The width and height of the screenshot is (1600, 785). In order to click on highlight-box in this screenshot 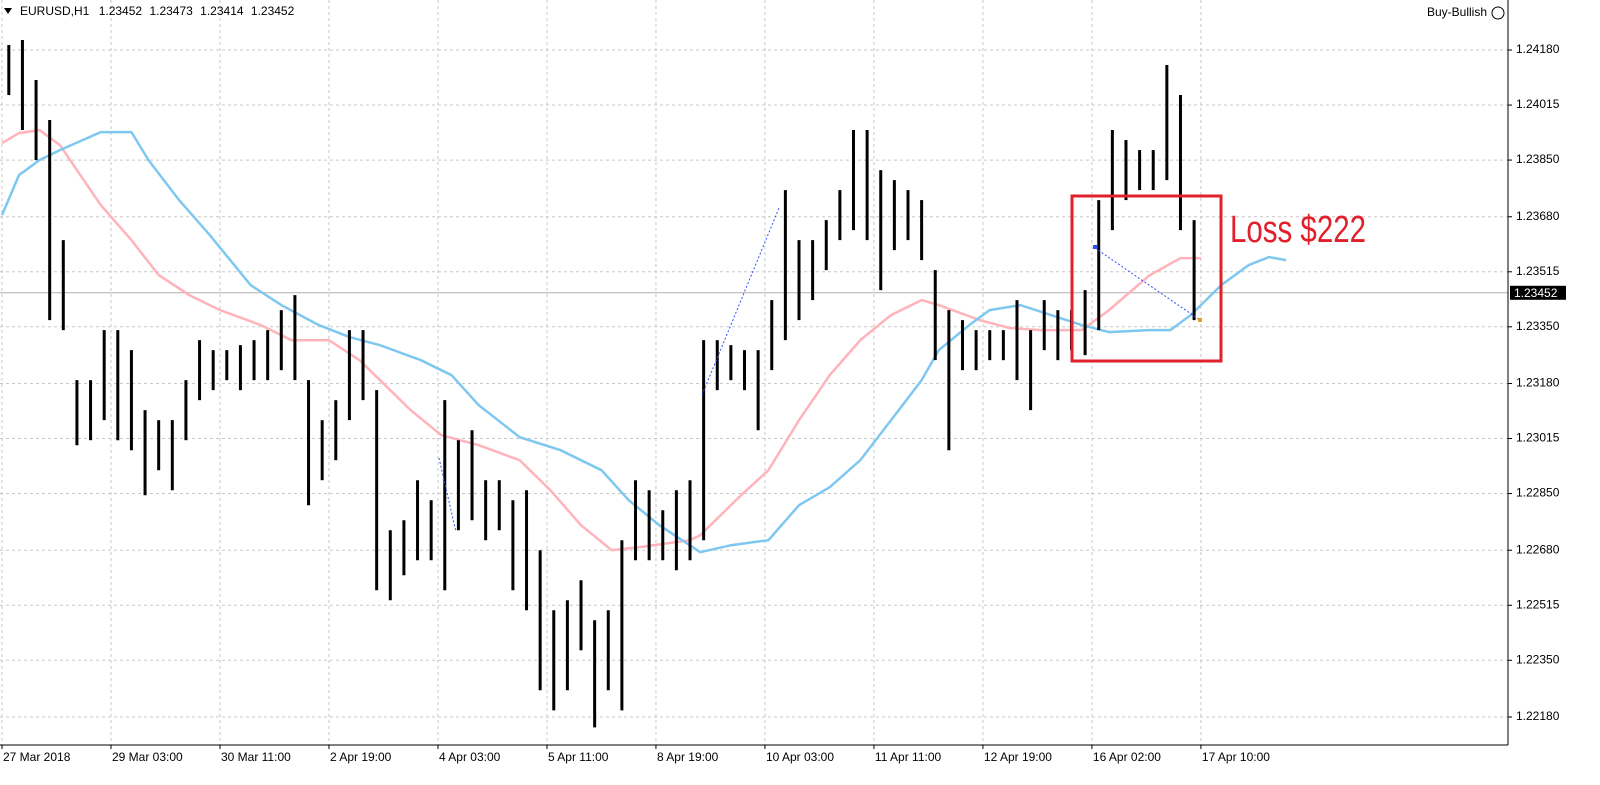, I will do `click(1146, 278)`.